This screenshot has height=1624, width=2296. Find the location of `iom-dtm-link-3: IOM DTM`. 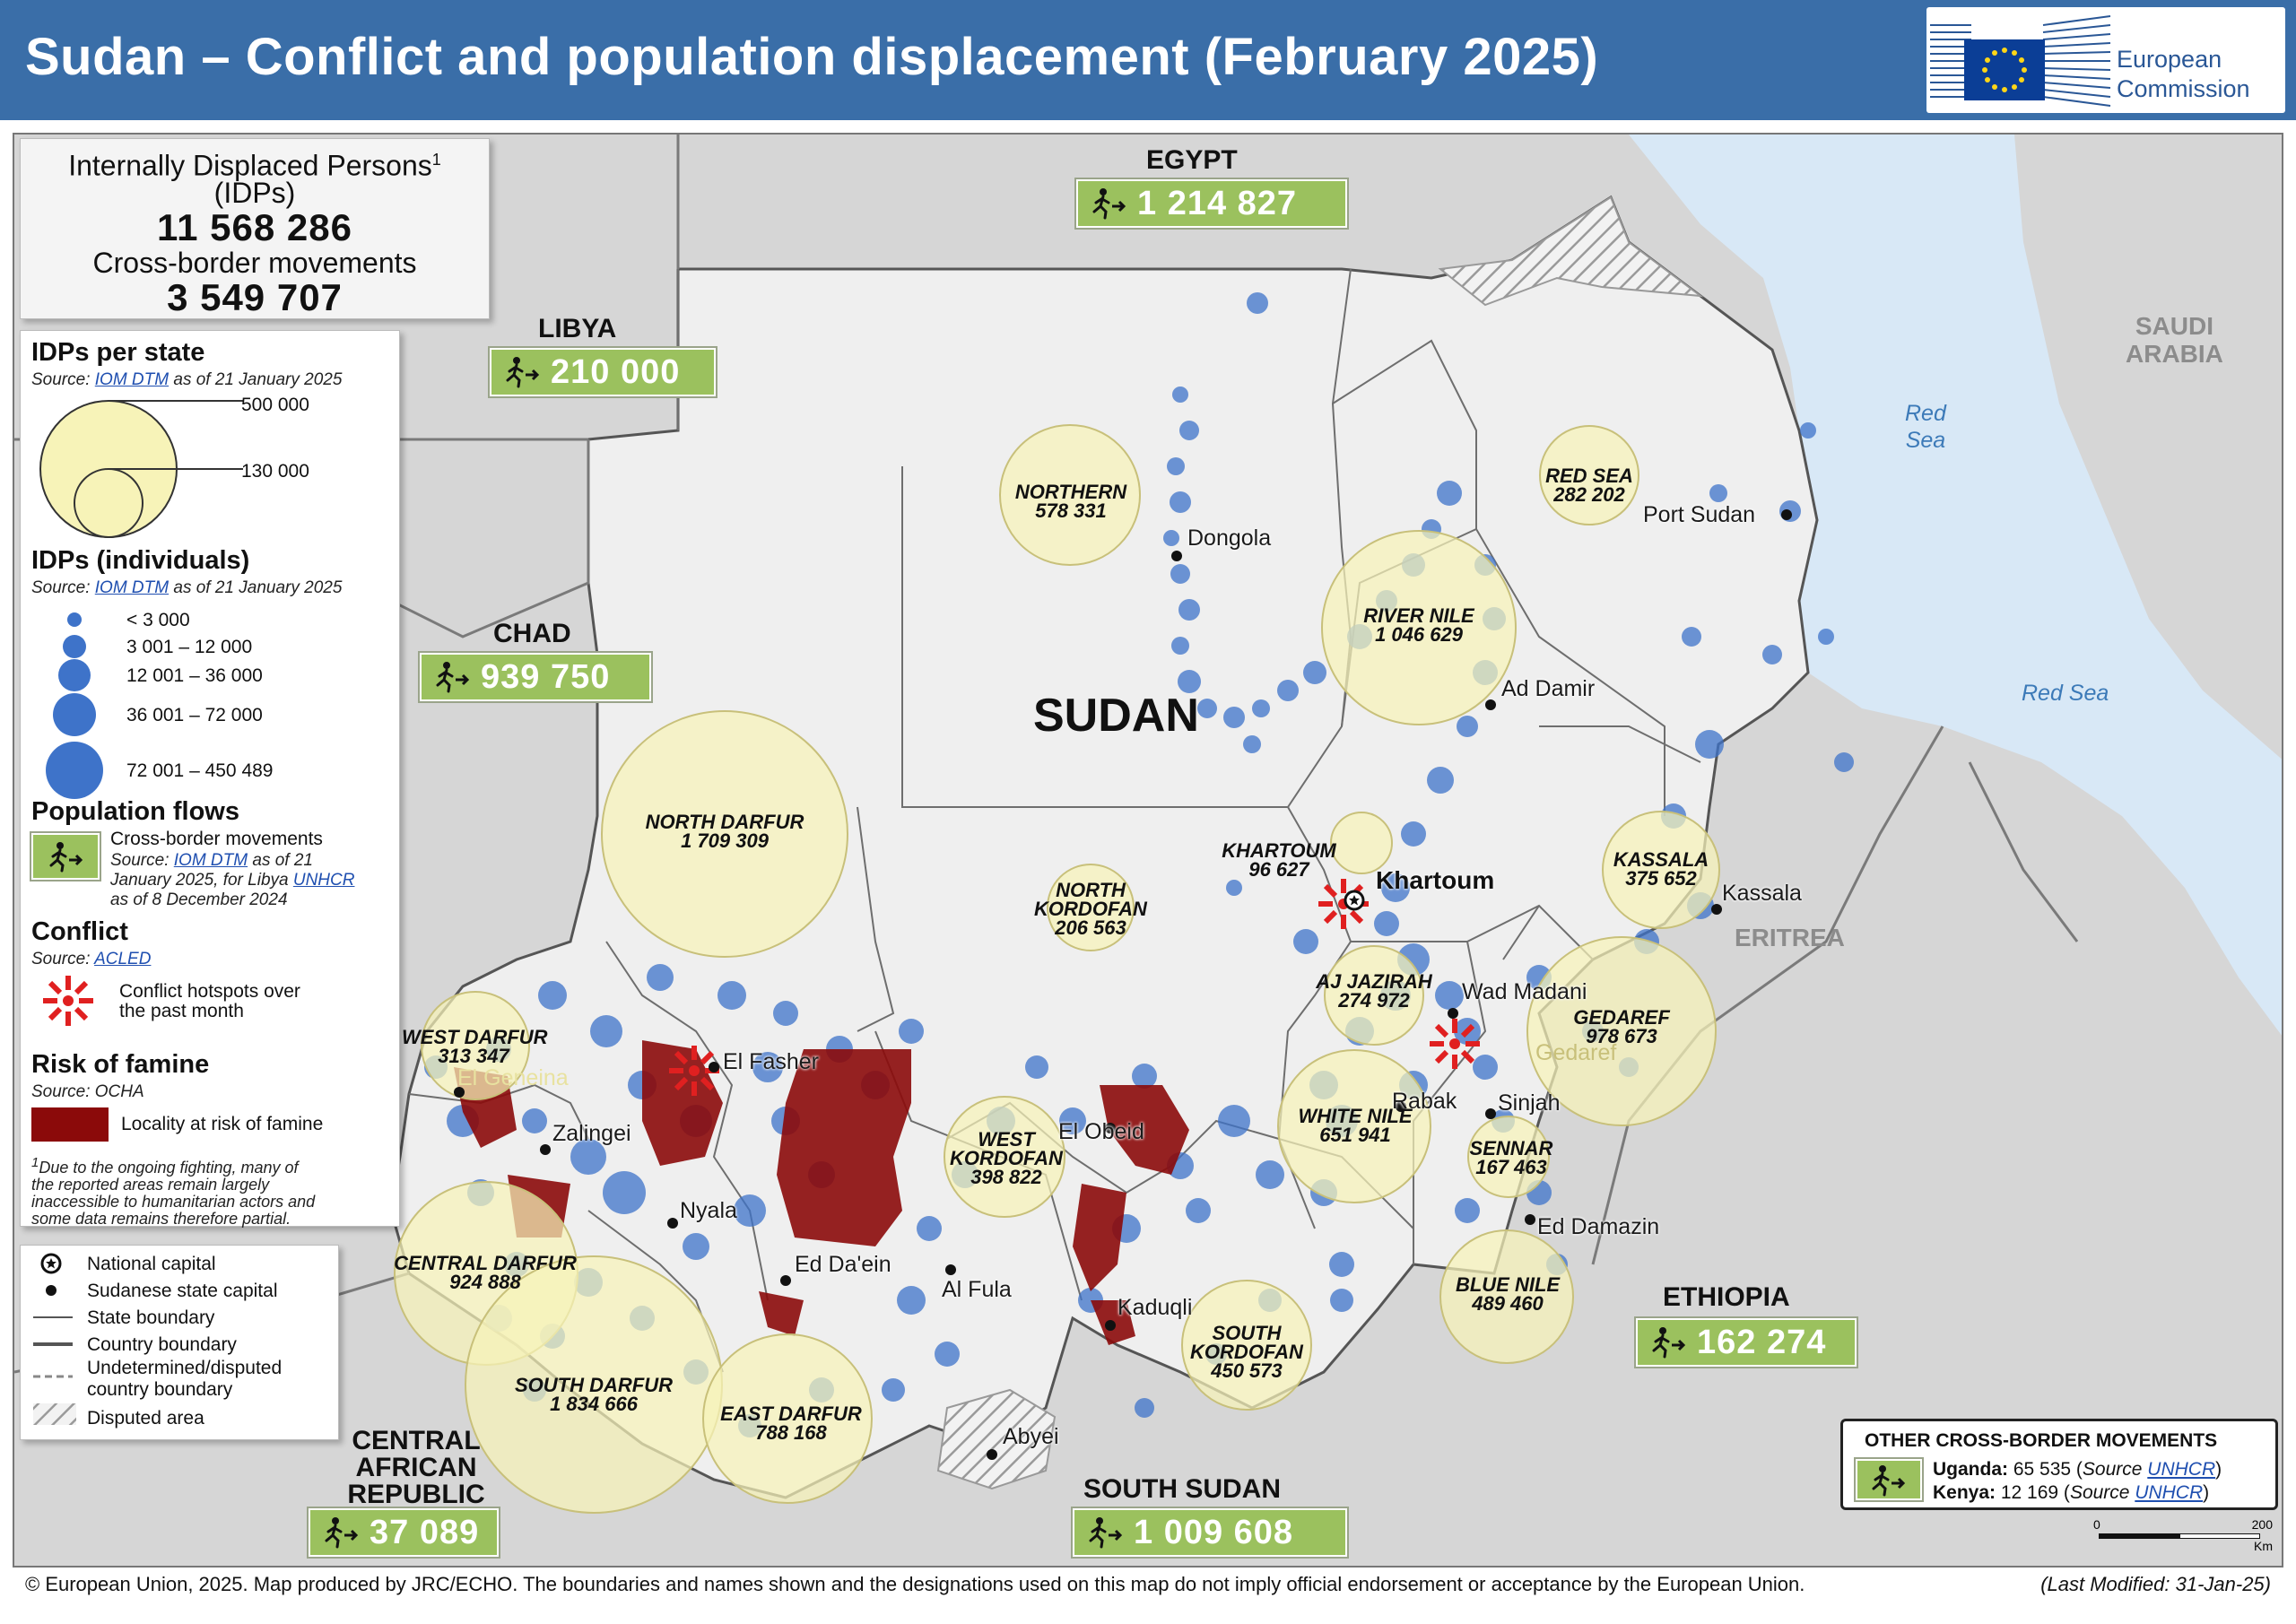

iom-dtm-link-3: IOM DTM is located at coordinates (210, 860).